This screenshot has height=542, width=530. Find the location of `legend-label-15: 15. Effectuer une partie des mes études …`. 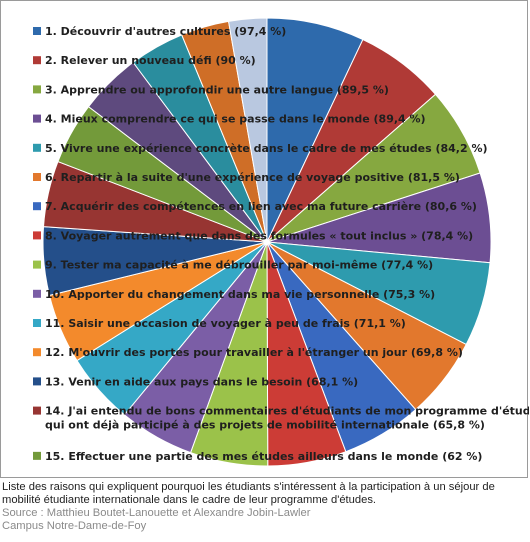

legend-label-15: 15. Effectuer une partie des mes études … is located at coordinates (263, 456).